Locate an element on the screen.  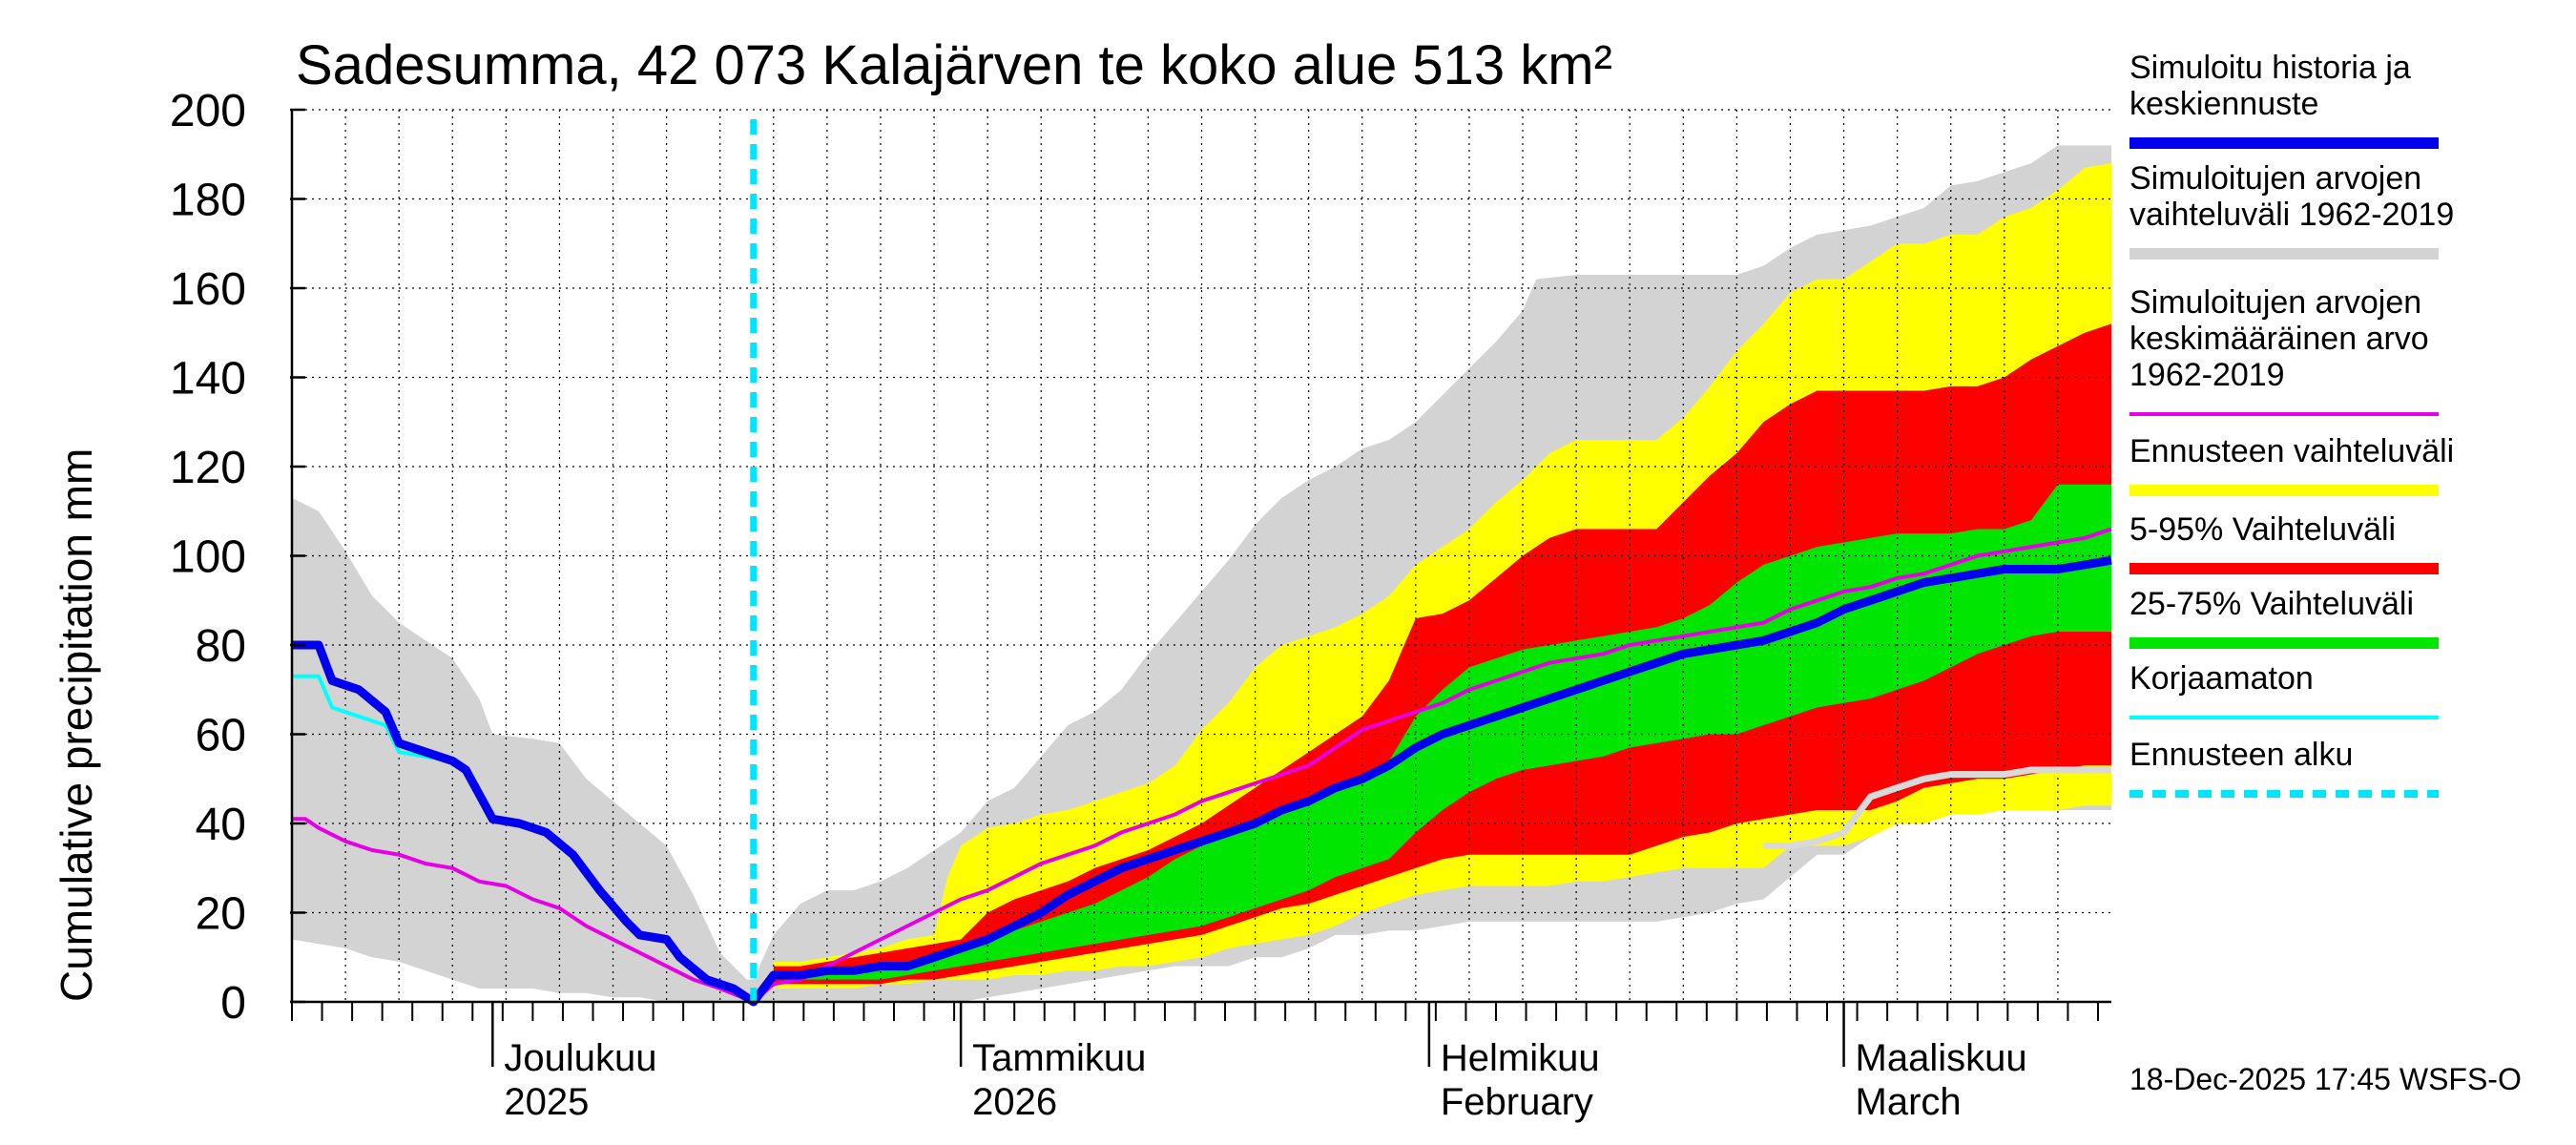
year-label: March is located at coordinates (1909, 1102).